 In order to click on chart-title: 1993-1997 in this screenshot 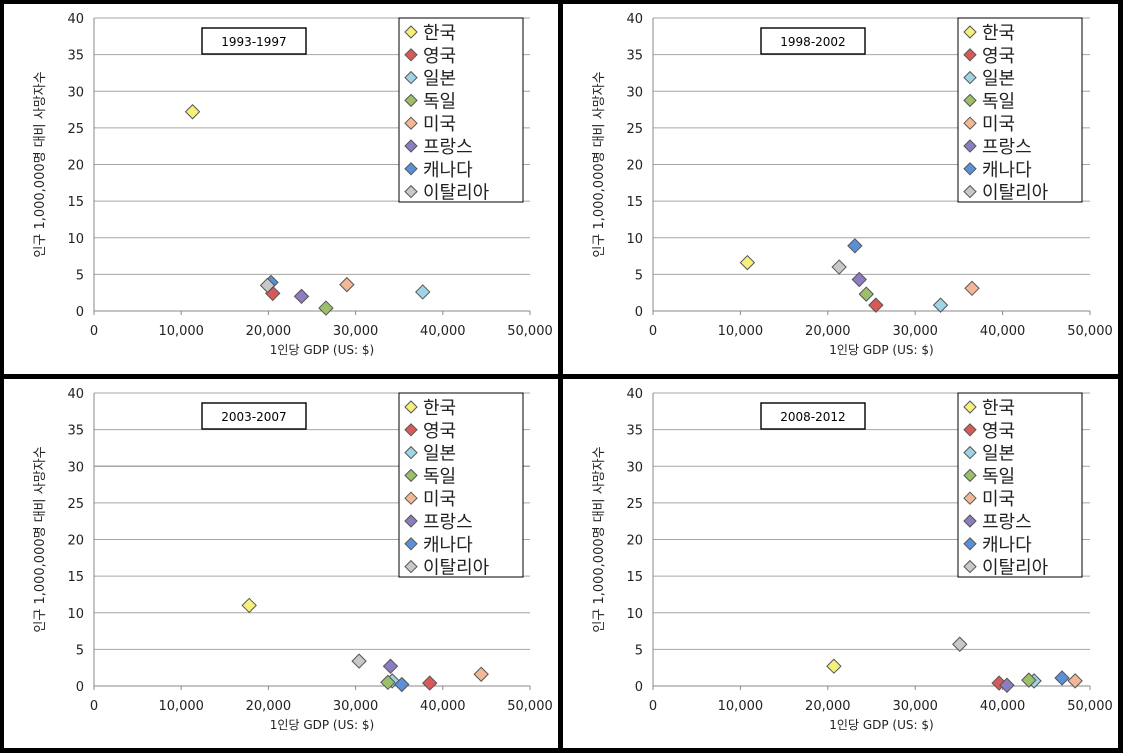, I will do `click(253, 42)`.